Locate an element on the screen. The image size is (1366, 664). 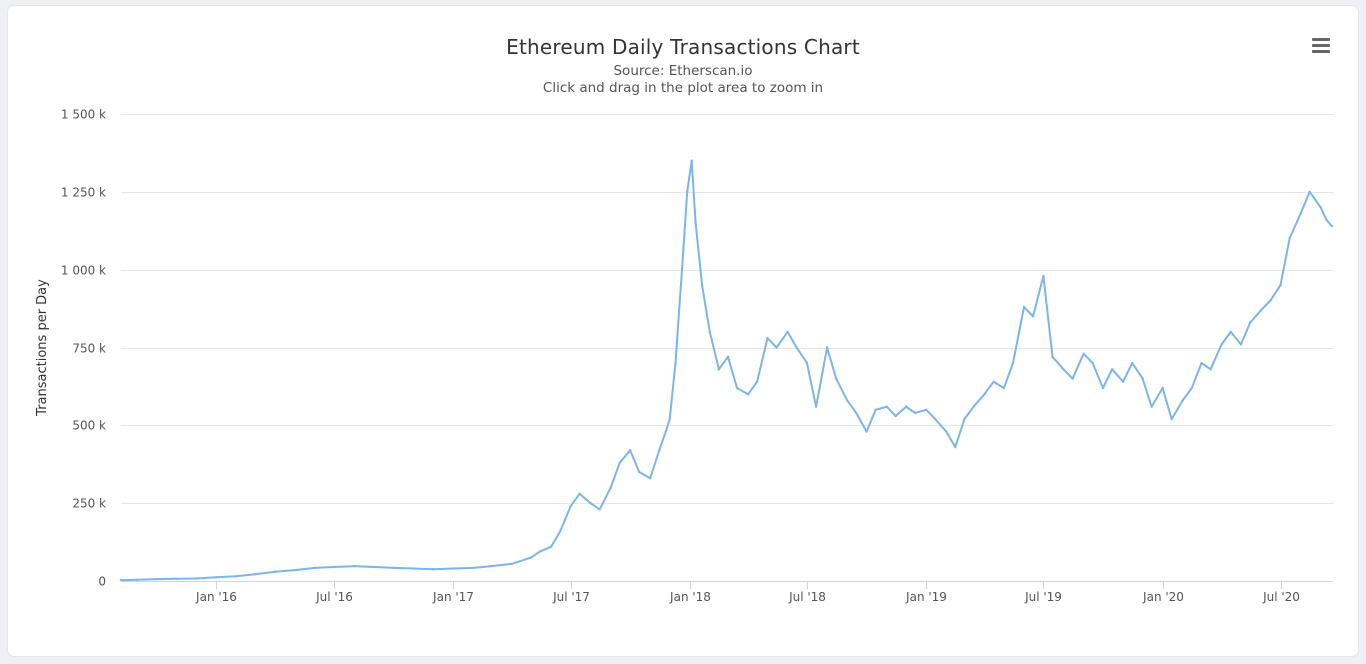
y-tick-label: 0 is located at coordinates (102, 582).